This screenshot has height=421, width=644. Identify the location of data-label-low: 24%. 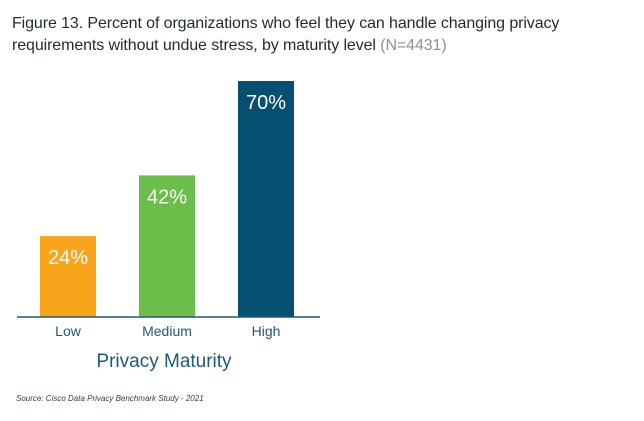
(68, 258).